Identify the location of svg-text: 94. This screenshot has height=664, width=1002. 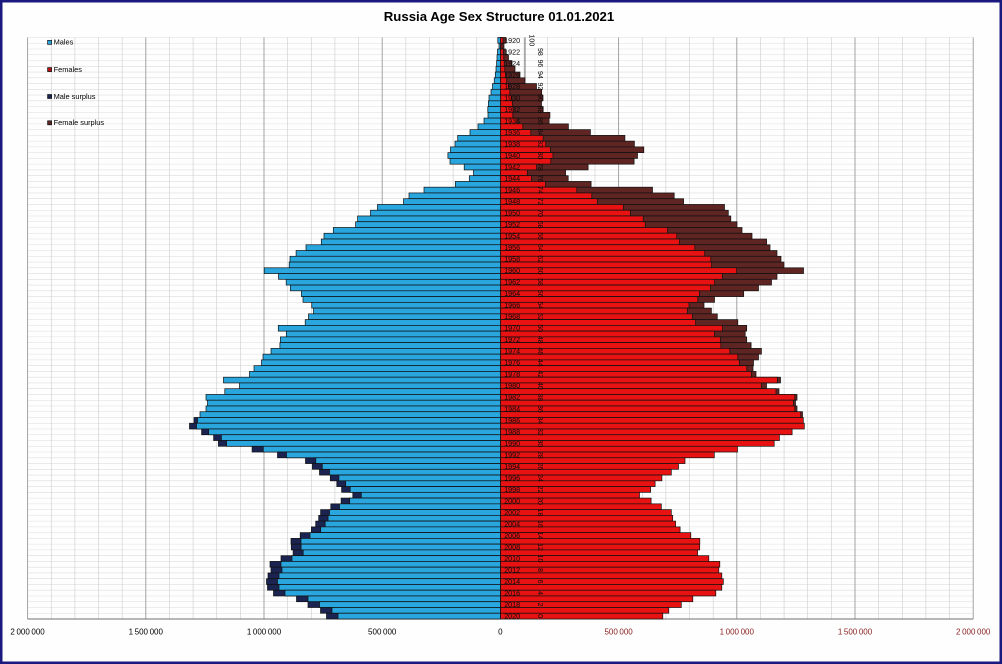
(539, 75).